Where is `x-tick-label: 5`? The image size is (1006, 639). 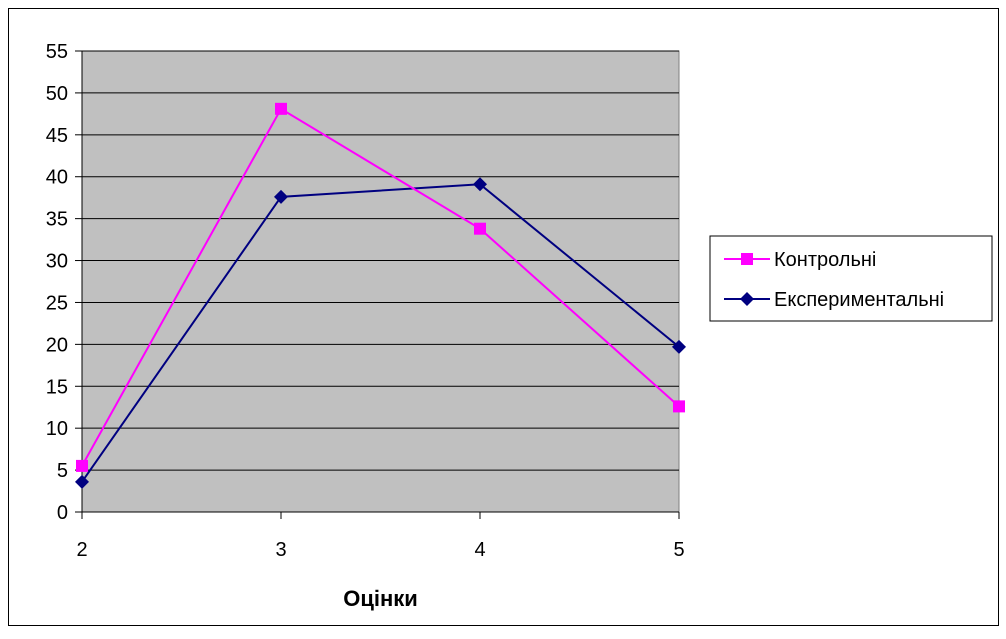
x-tick-label: 5 is located at coordinates (678, 550).